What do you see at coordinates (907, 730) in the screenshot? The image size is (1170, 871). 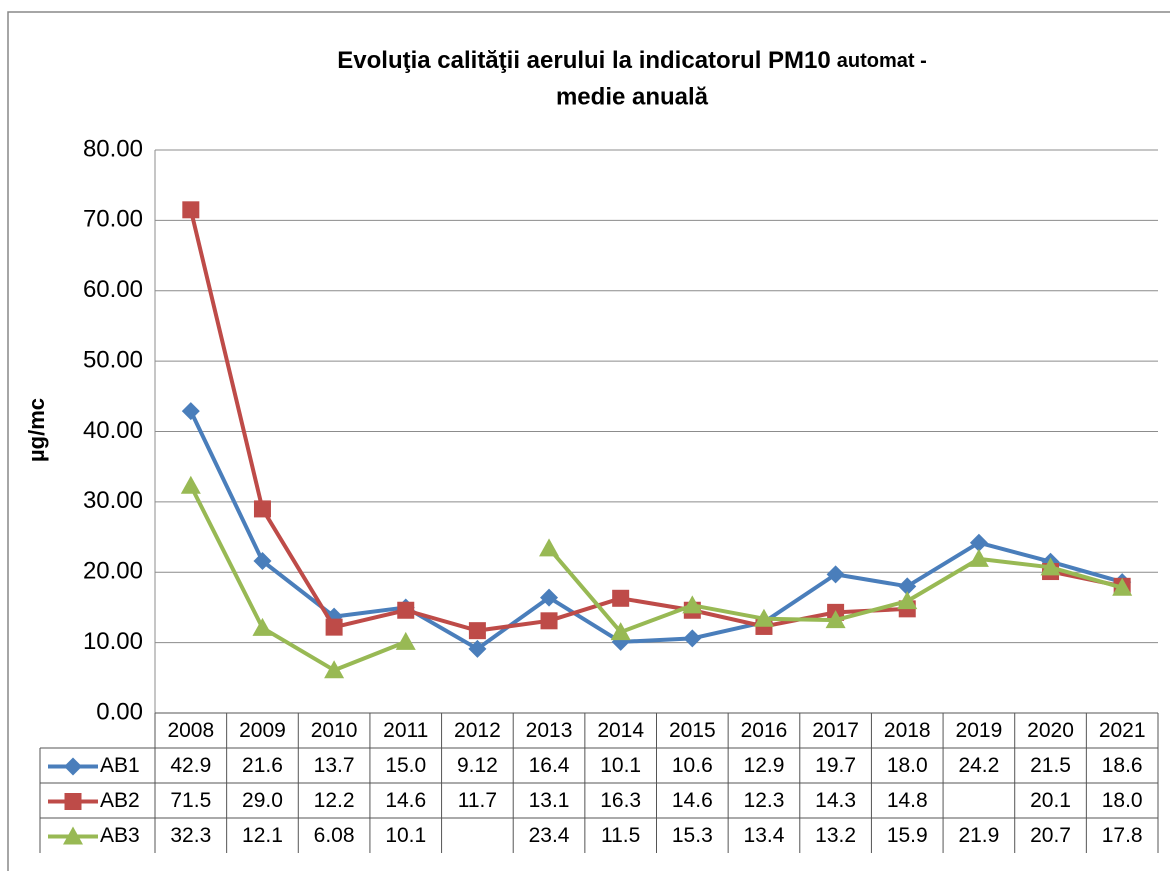 I see `x-tick-label: 2018` at bounding box center [907, 730].